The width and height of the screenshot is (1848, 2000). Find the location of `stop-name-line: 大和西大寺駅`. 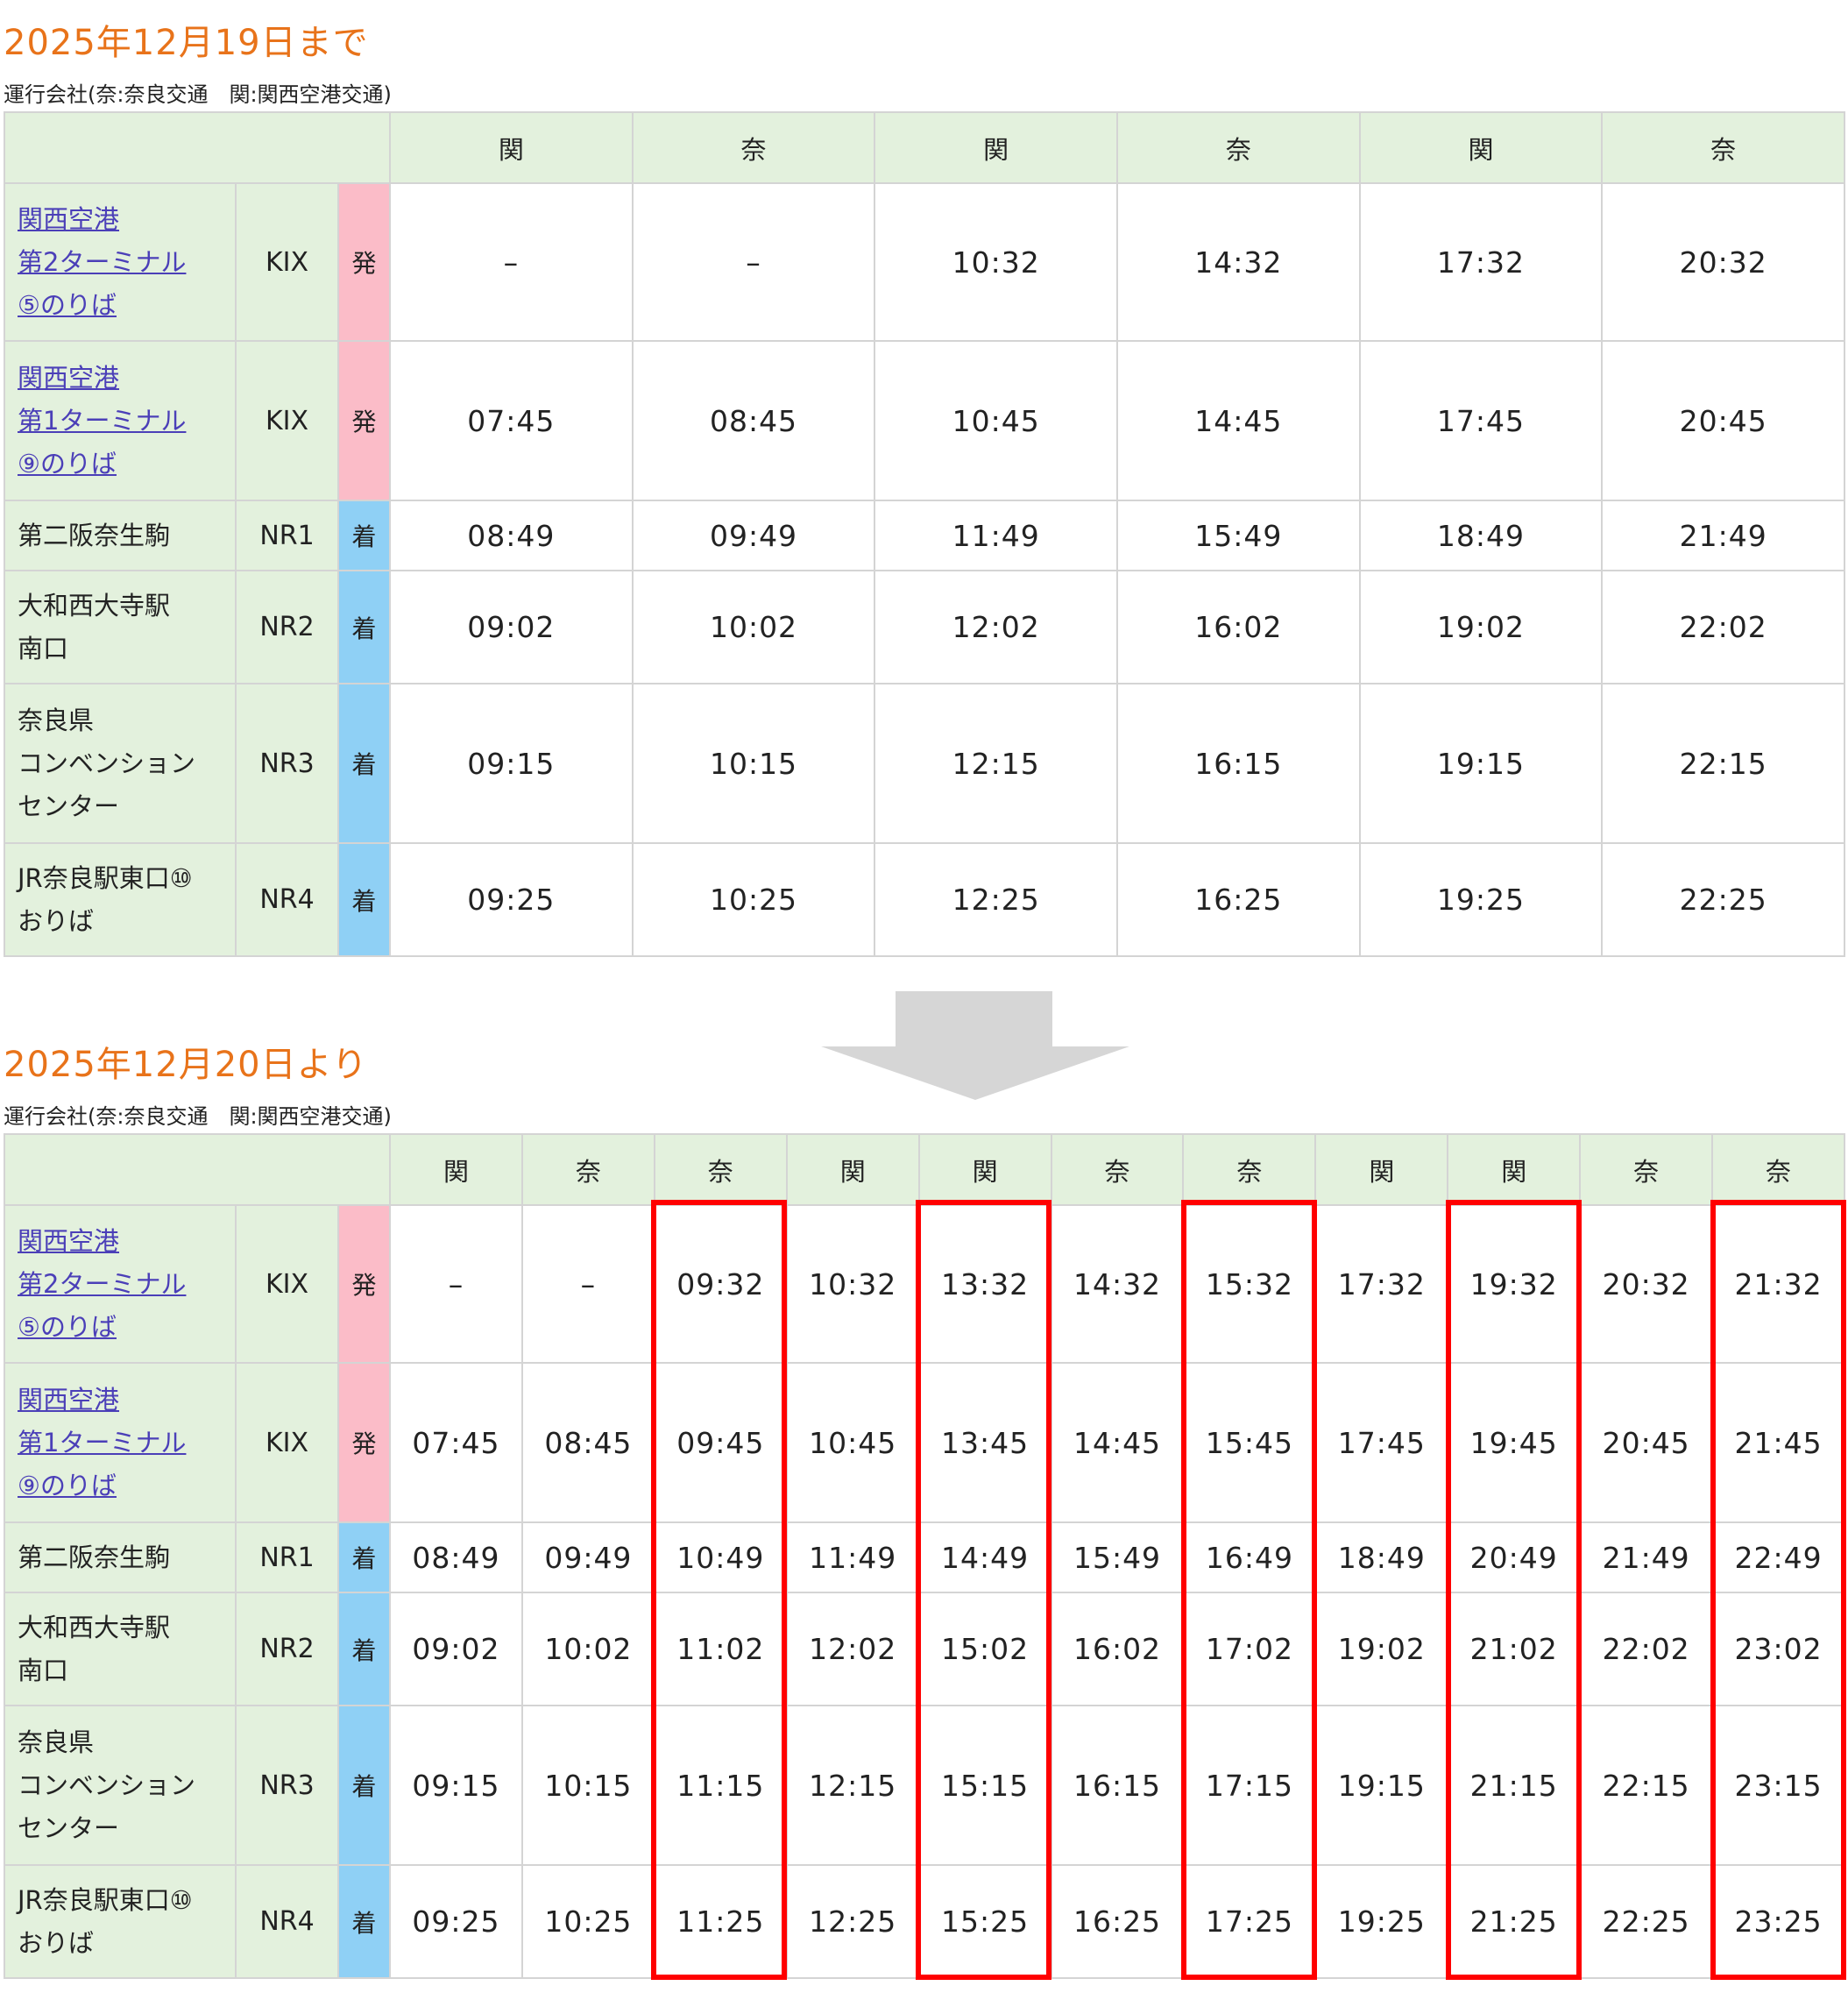

stop-name-line: 大和西大寺駅 is located at coordinates (94, 1627).